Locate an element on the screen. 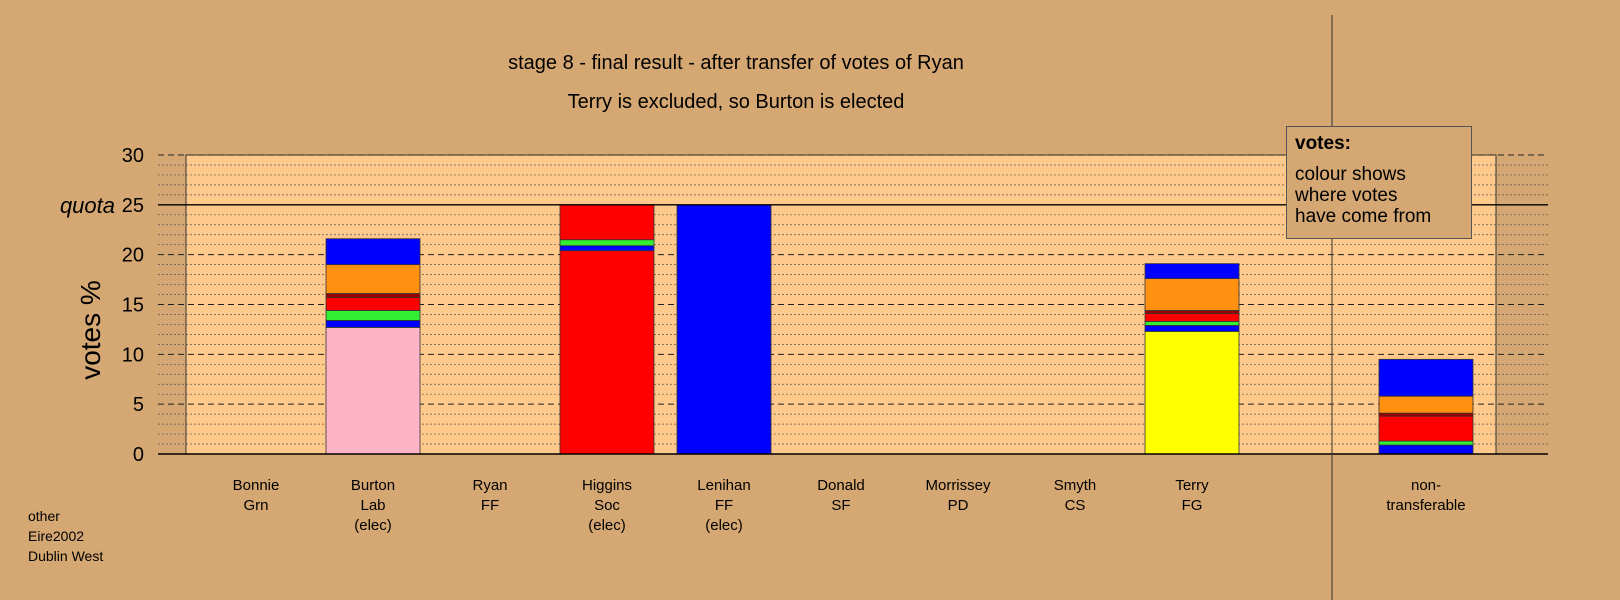 This screenshot has width=1620, height=600. x-tick-label: Morrissey is located at coordinates (958, 485).